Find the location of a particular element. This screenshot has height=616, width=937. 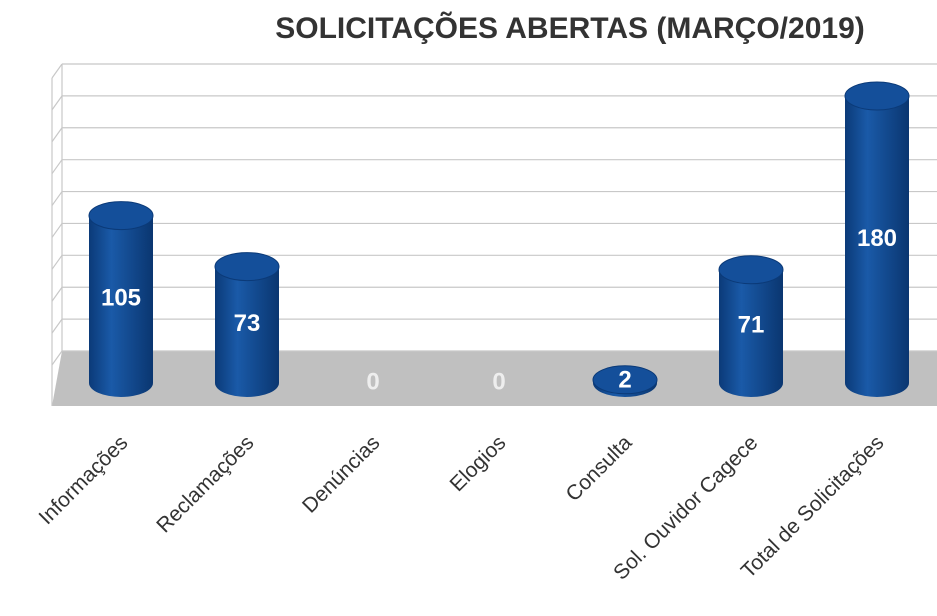

data-label: 73 is located at coordinates (247, 323).